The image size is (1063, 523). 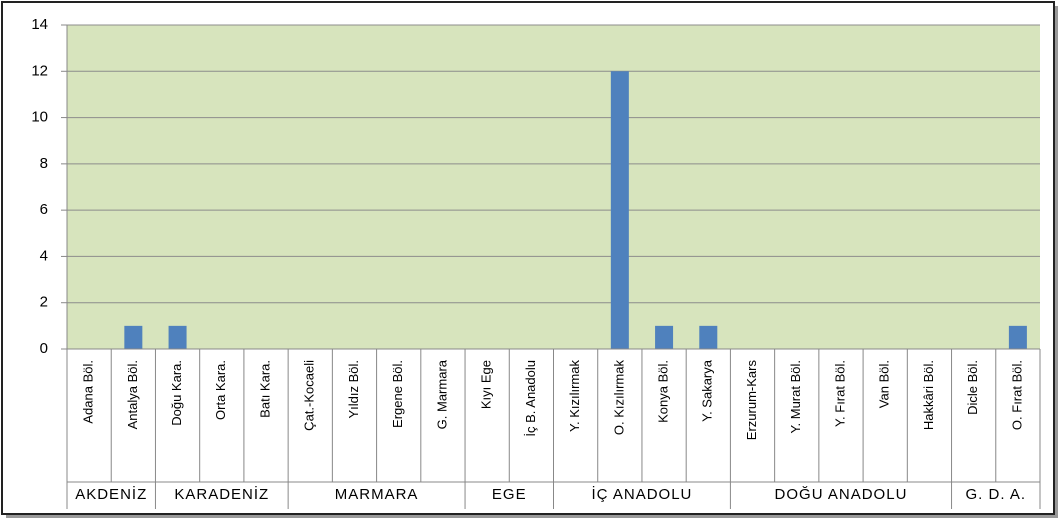 What do you see at coordinates (309, 395) in the screenshot?
I see `x-tick-label: Çat.-Kocaeli` at bounding box center [309, 395].